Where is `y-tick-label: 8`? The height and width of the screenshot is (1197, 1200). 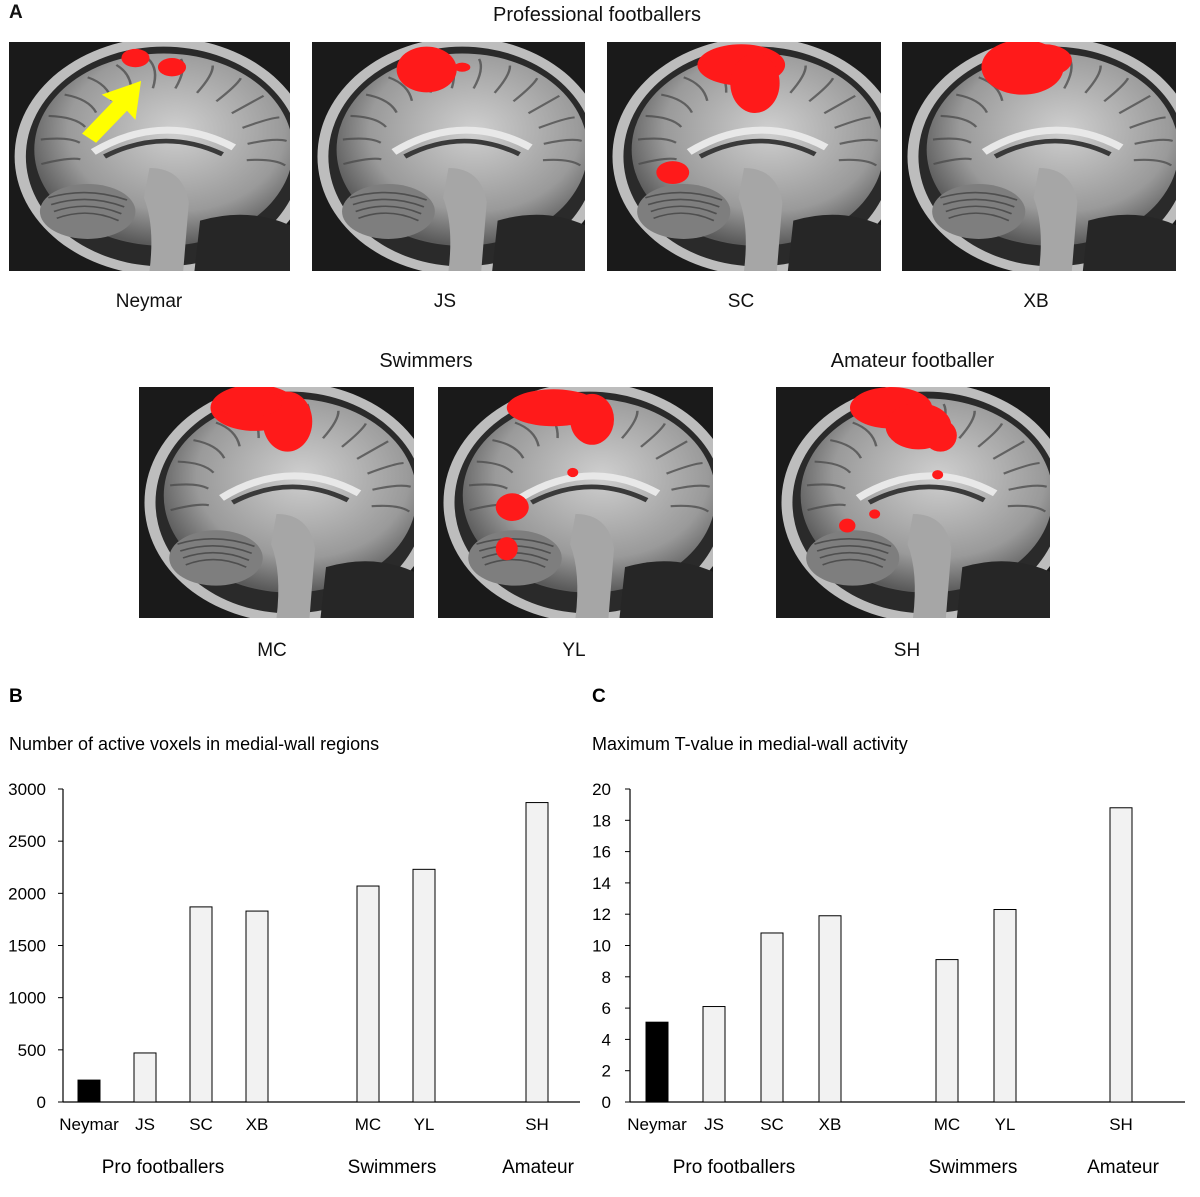 y-tick-label: 8 is located at coordinates (606, 977).